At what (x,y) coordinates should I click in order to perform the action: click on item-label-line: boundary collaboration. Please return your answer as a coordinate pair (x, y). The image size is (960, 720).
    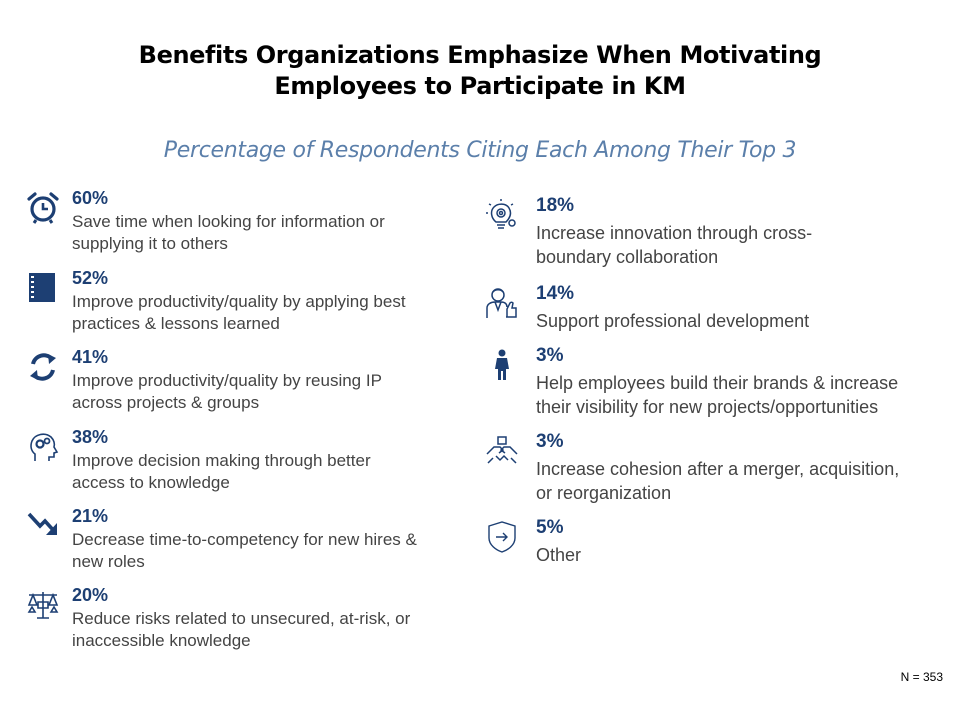
    Looking at the image, I should click on (627, 257).